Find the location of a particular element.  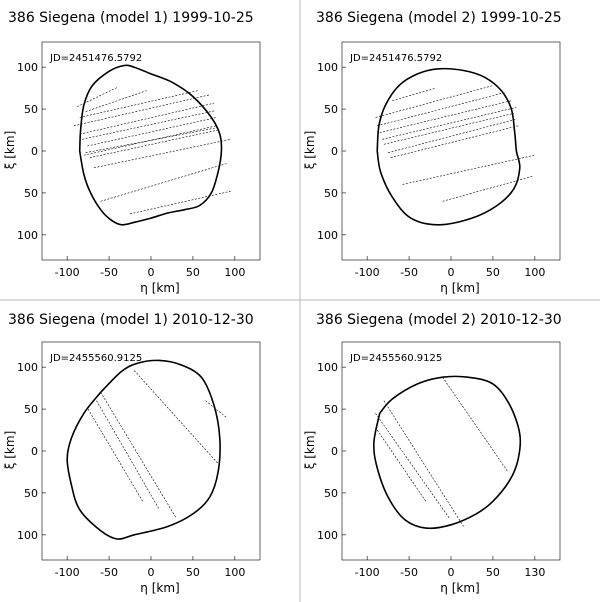

x-tick-labels: -100 -50 0 50 130 is located at coordinates (450, 567).